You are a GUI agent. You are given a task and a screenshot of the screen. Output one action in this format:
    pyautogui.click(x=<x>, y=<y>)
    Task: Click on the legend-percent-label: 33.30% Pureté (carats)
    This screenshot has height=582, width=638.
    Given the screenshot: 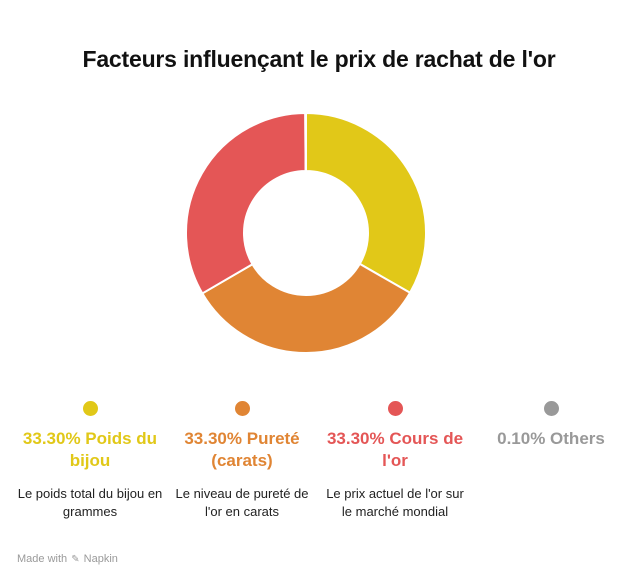 What is the action you would take?
    pyautogui.click(x=242, y=449)
    